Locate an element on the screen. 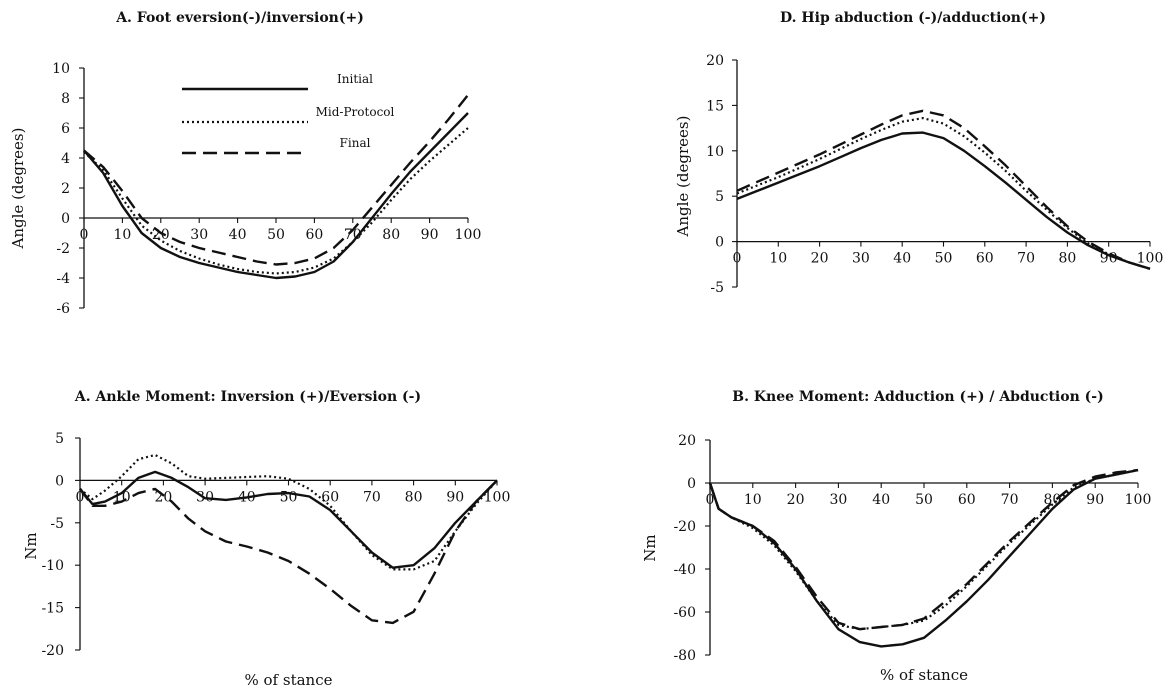 The image size is (1173, 690). y-tick-label: -2 is located at coordinates (63, 249).